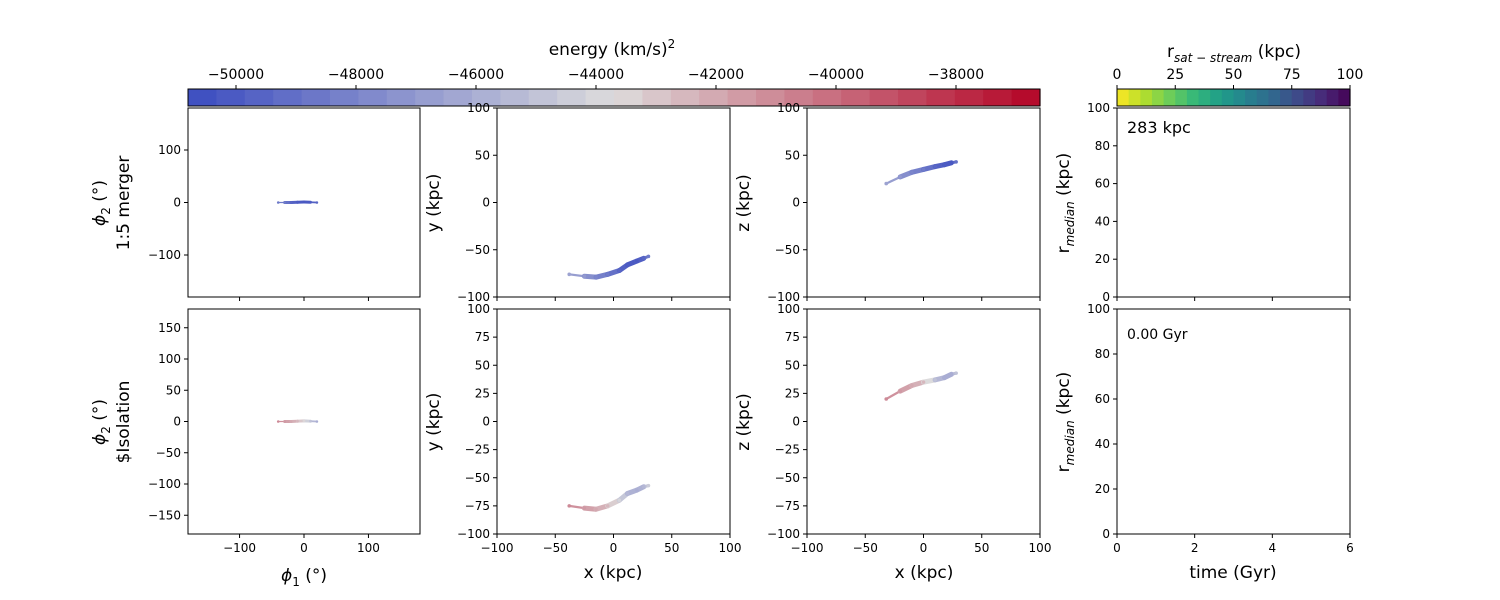 Image resolution: width=1500 pixels, height=600 pixels. Describe the element at coordinates (1219, 202) in the screenshot. I see `panel-rmed-merger: 100 80 60 40 20 0` at that location.